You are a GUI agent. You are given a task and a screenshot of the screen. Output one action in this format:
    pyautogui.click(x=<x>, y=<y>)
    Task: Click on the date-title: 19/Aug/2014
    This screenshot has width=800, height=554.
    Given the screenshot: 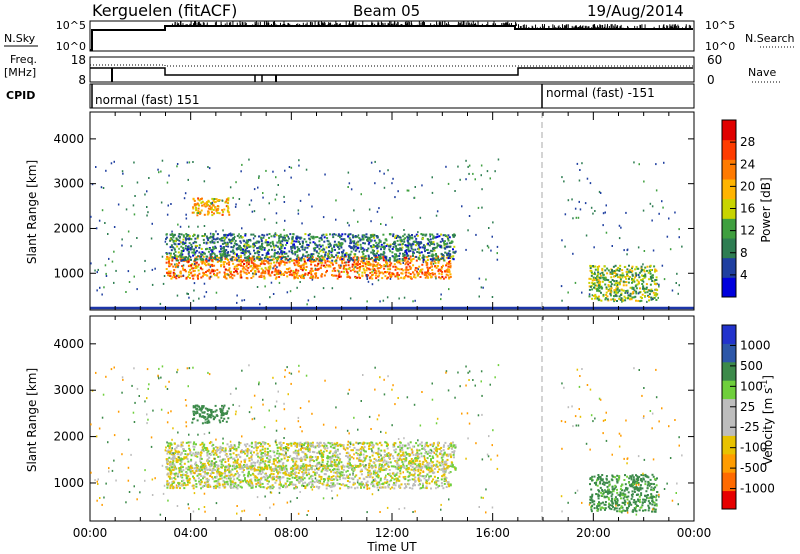 What is the action you would take?
    pyautogui.click(x=635, y=11)
    